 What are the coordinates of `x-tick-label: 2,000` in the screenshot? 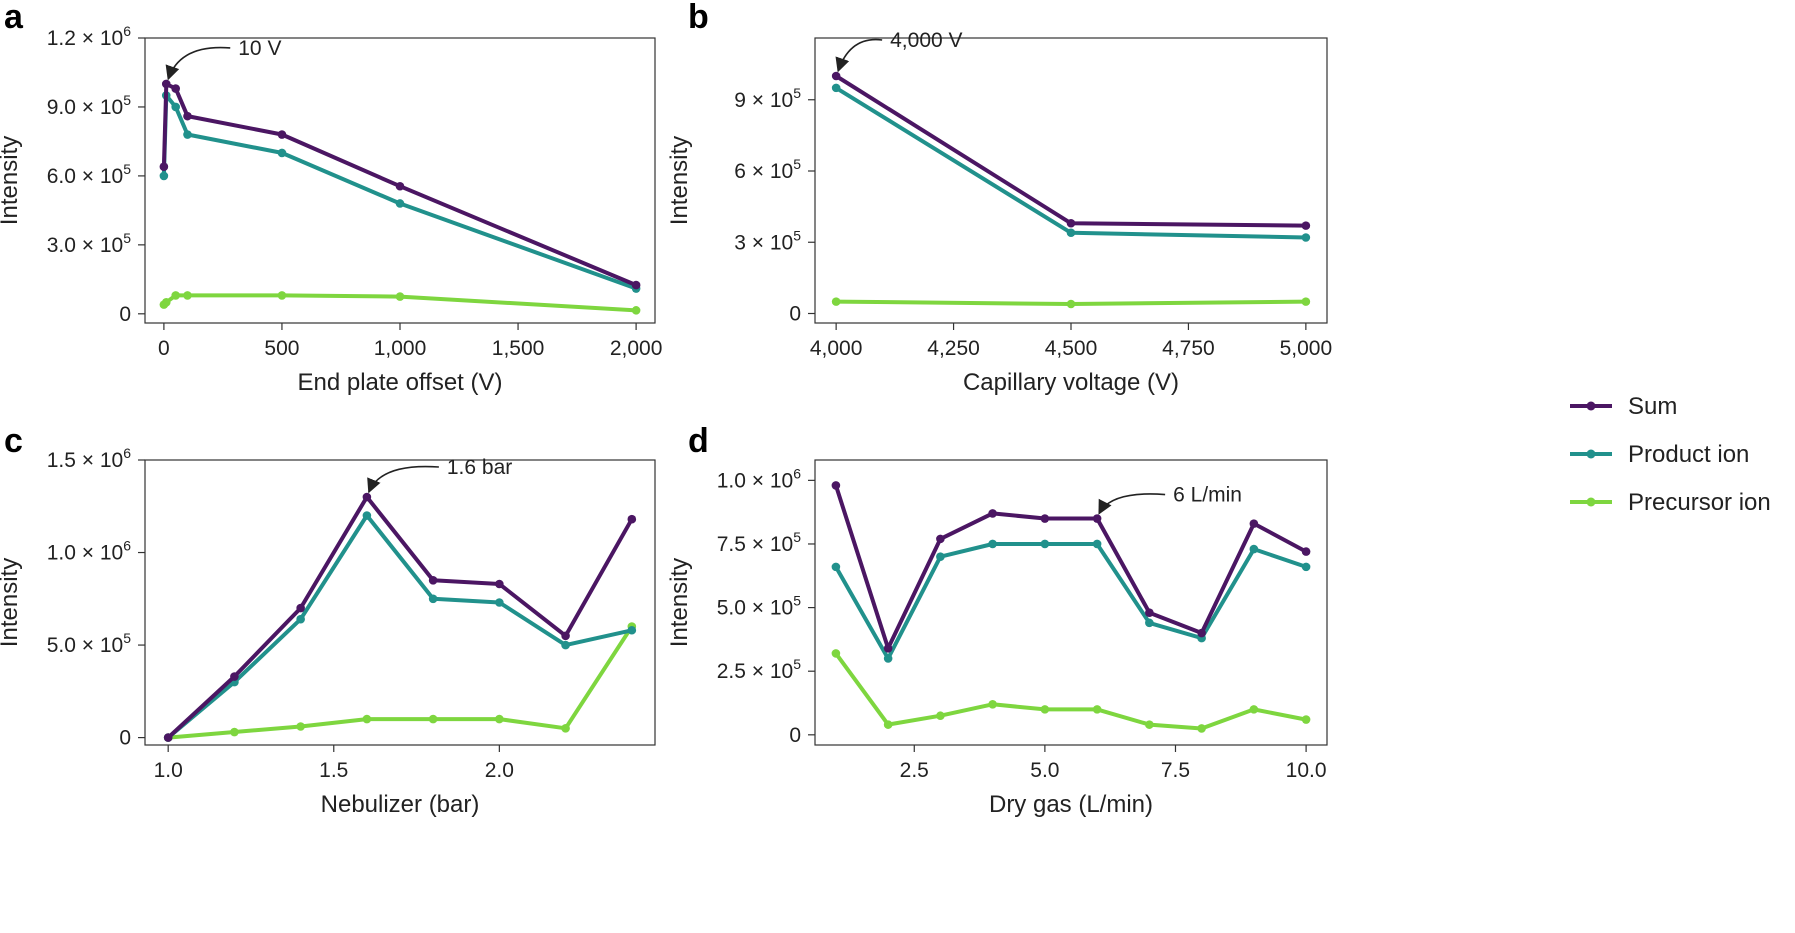 It's located at (636, 348).